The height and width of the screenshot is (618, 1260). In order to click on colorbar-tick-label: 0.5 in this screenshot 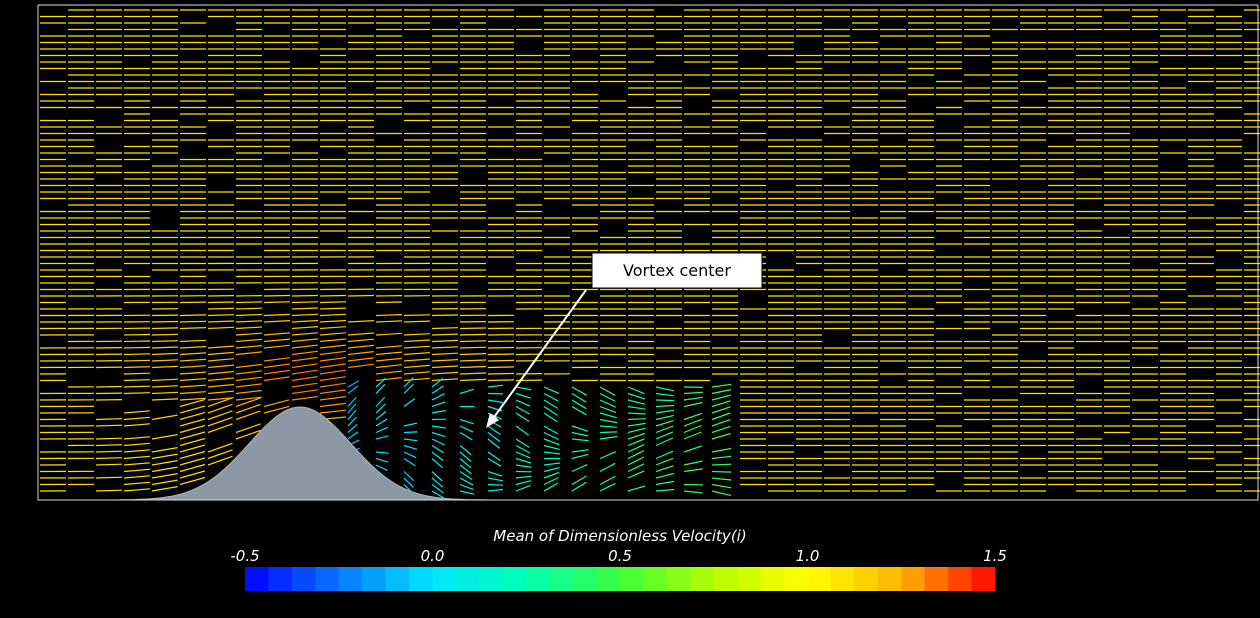, I will do `click(620, 556)`.